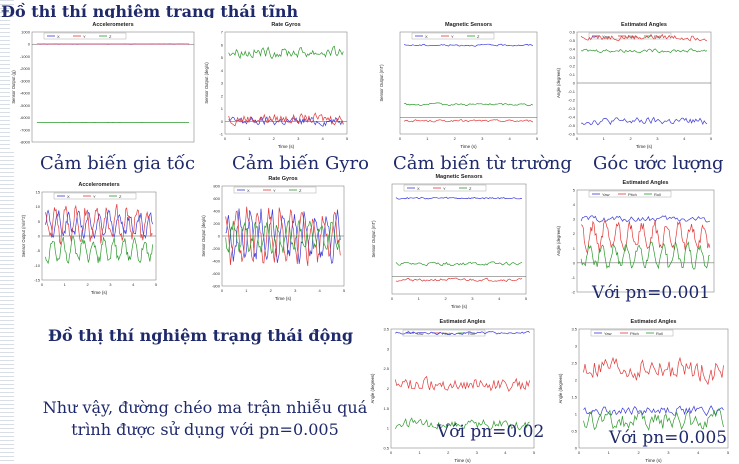 This screenshot has height=464, width=739. Describe the element at coordinates (274, 138) in the screenshot. I see `x-tick-label: 2` at that location.